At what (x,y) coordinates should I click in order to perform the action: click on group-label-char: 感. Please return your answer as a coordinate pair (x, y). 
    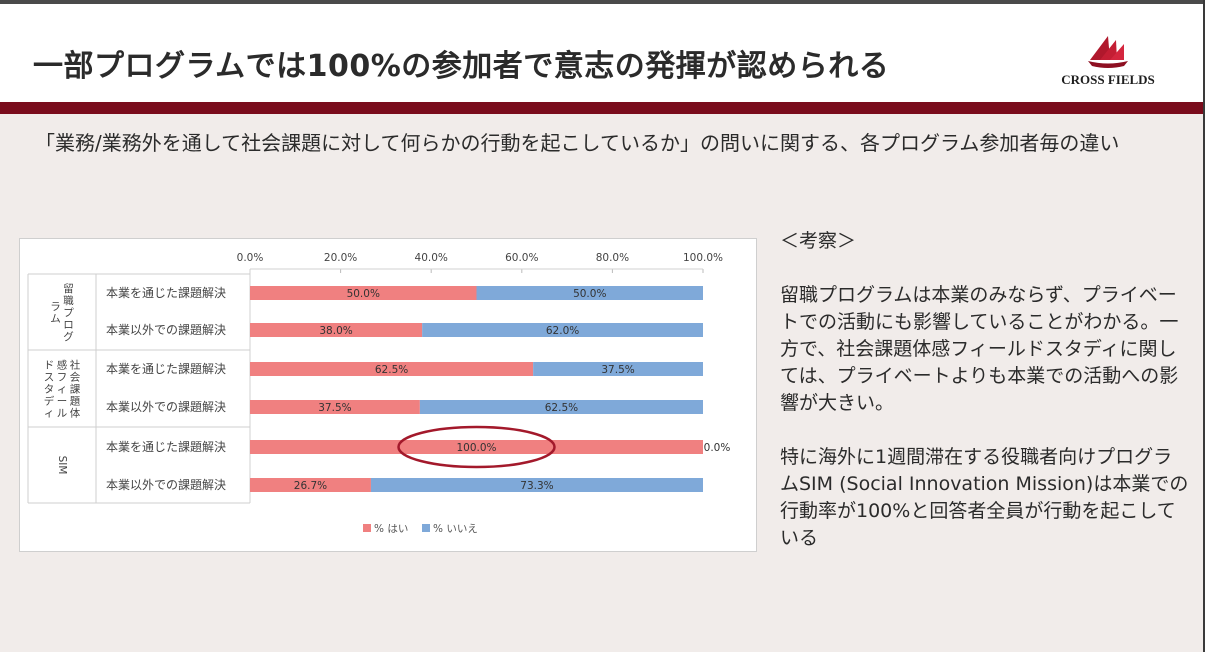
    Looking at the image, I should click on (62, 365).